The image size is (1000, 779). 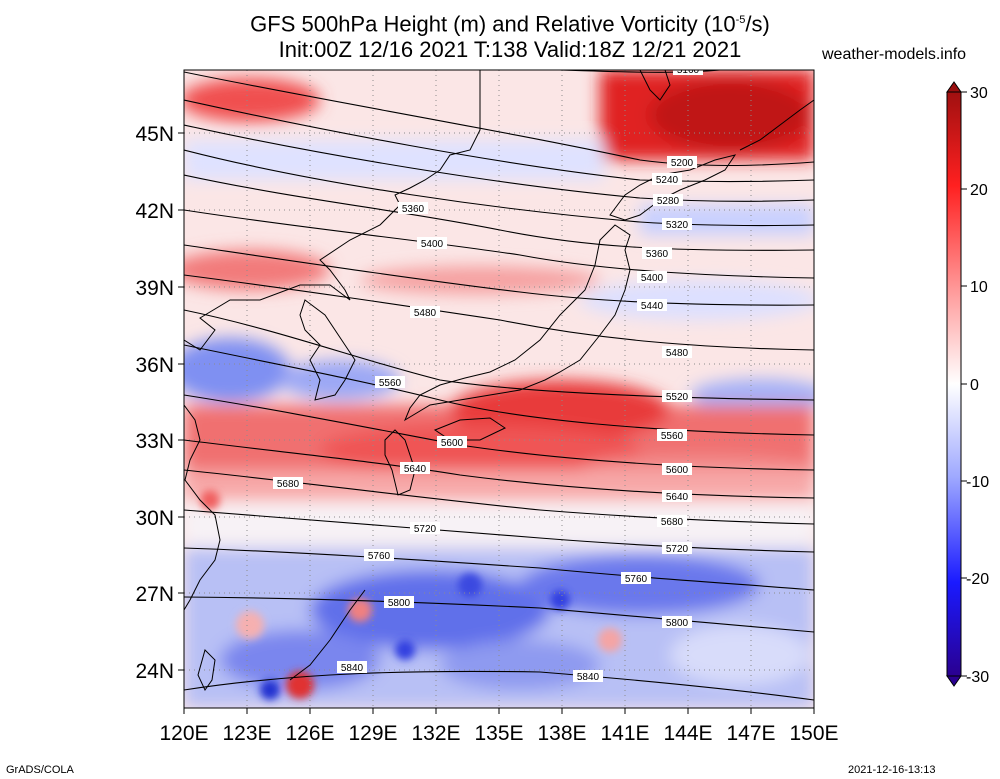 I want to click on lat-label: 42N, so click(x=154, y=211).